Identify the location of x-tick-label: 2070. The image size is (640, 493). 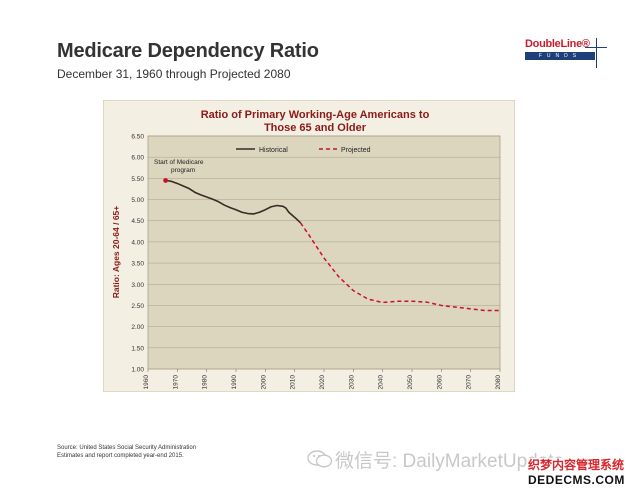
(469, 382).